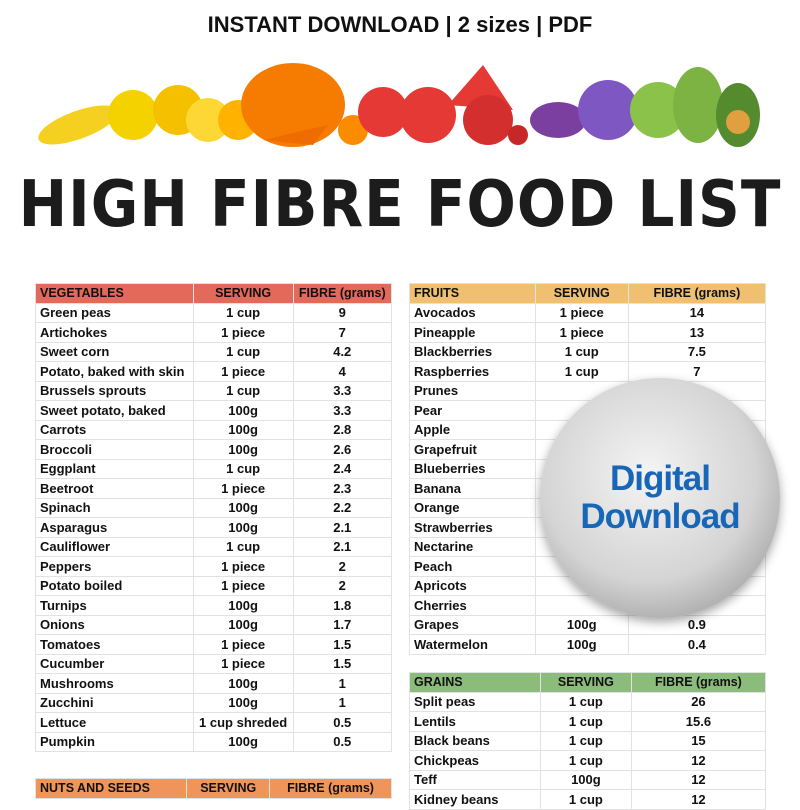 This screenshot has height=810, width=800. Describe the element at coordinates (697, 312) in the screenshot. I see `fibre-grams: 14` at that location.